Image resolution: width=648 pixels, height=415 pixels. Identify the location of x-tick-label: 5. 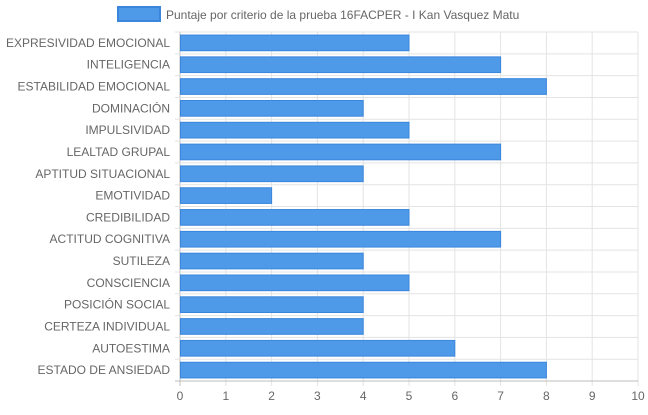
(409, 396).